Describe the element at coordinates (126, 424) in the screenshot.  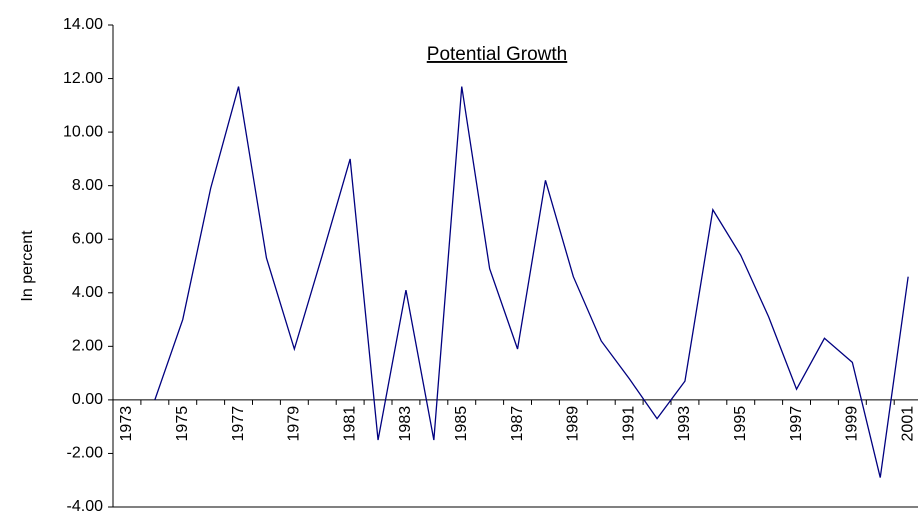
I see `x-tick-label: 1973` at that location.